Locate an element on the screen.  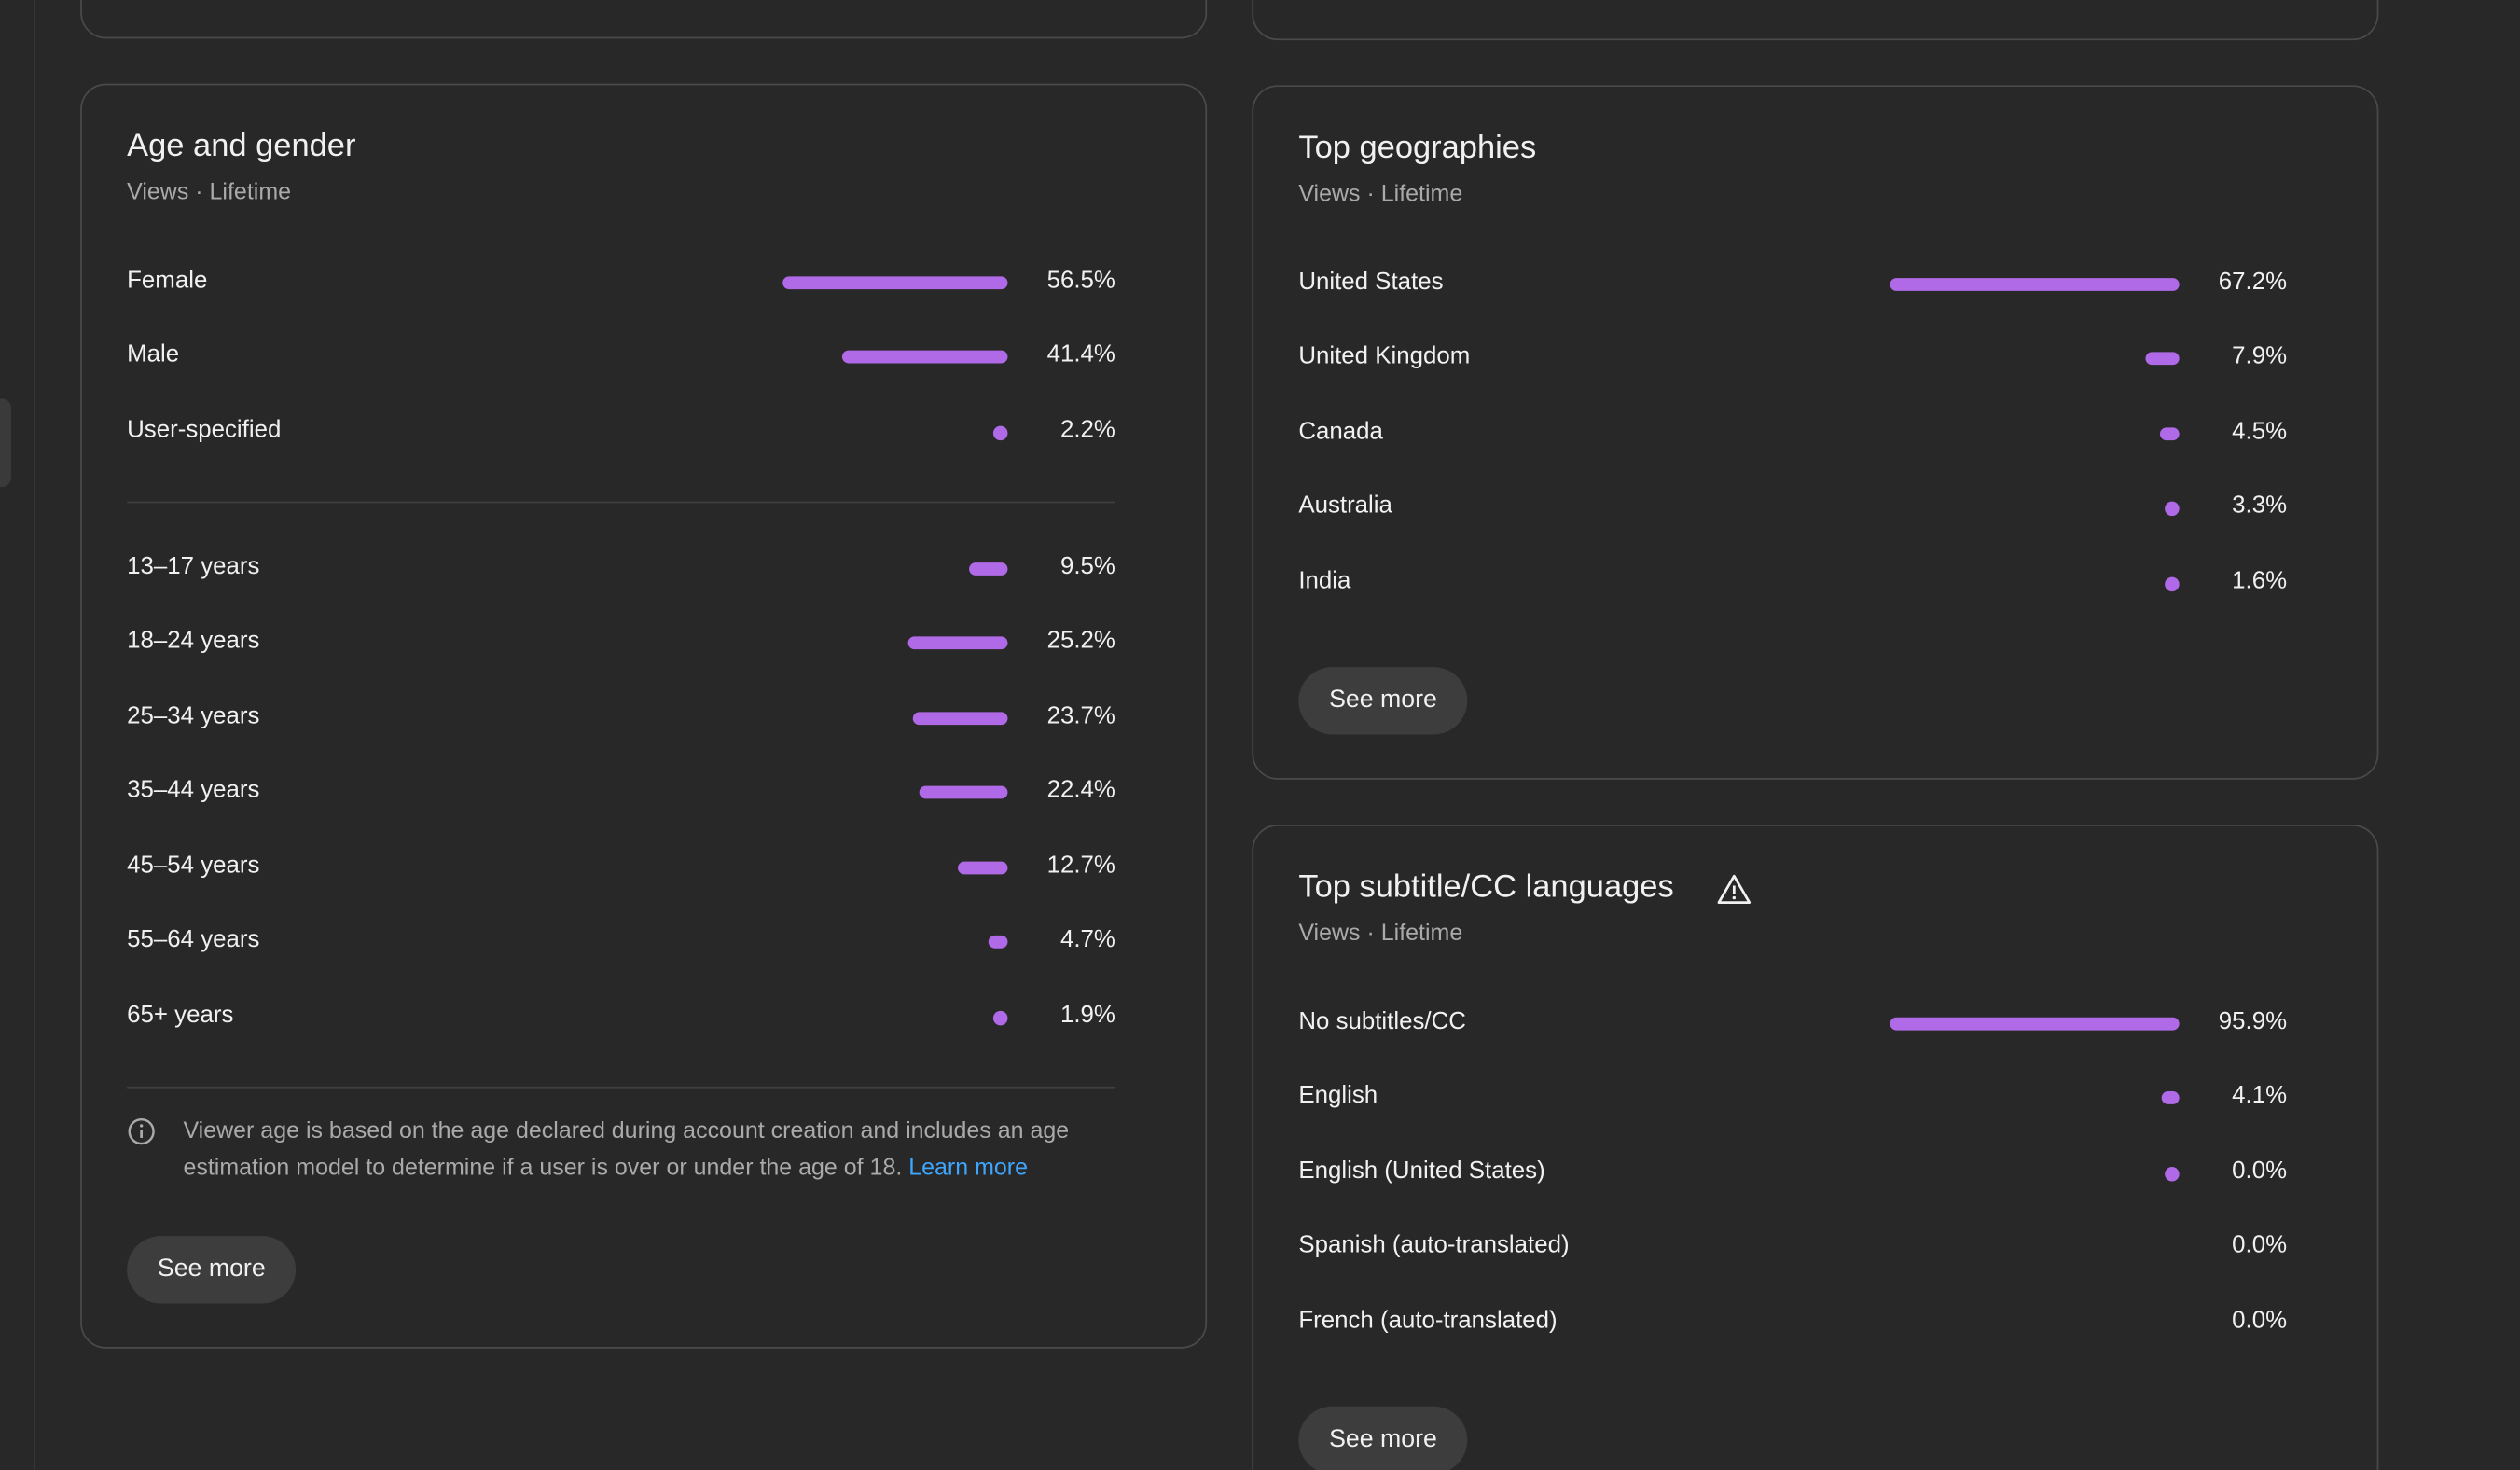
row-value: 25.2% is located at coordinates (1080, 641).